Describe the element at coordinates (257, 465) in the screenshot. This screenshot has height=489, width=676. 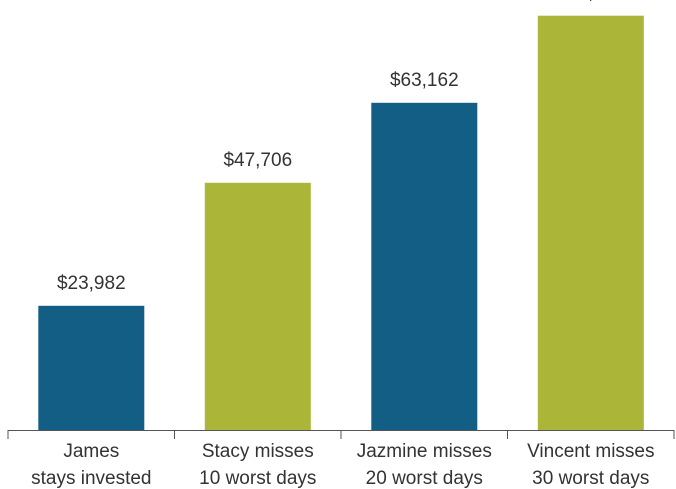
I see `category-label-2: Stacy misses 10 worst days` at that location.